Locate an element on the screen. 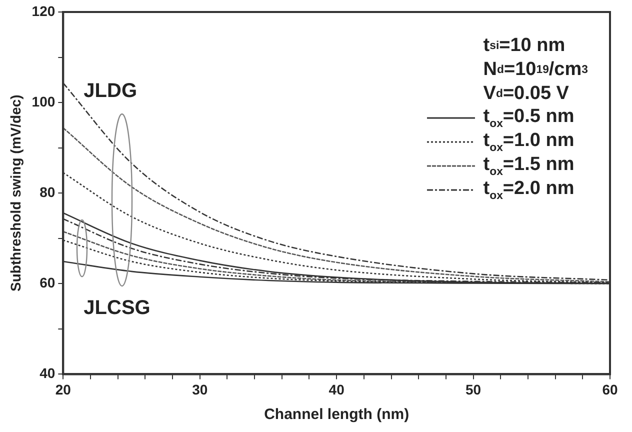 The height and width of the screenshot is (432, 632). y-tick-label: 80 is located at coordinates (48, 192).